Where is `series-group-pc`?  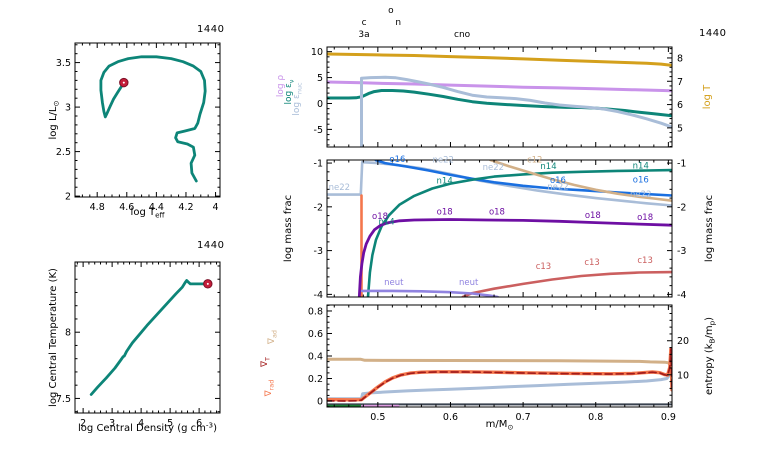 series-group-pc is located at coordinates (499, 377).